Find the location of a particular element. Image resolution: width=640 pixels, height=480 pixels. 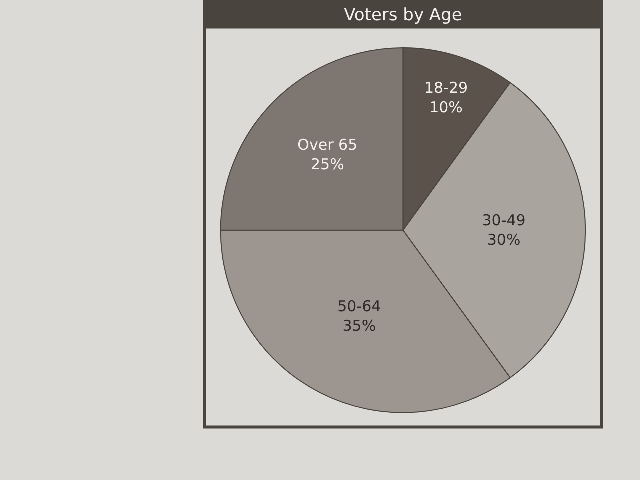

slice-label: 18-29 is located at coordinates (446, 88).